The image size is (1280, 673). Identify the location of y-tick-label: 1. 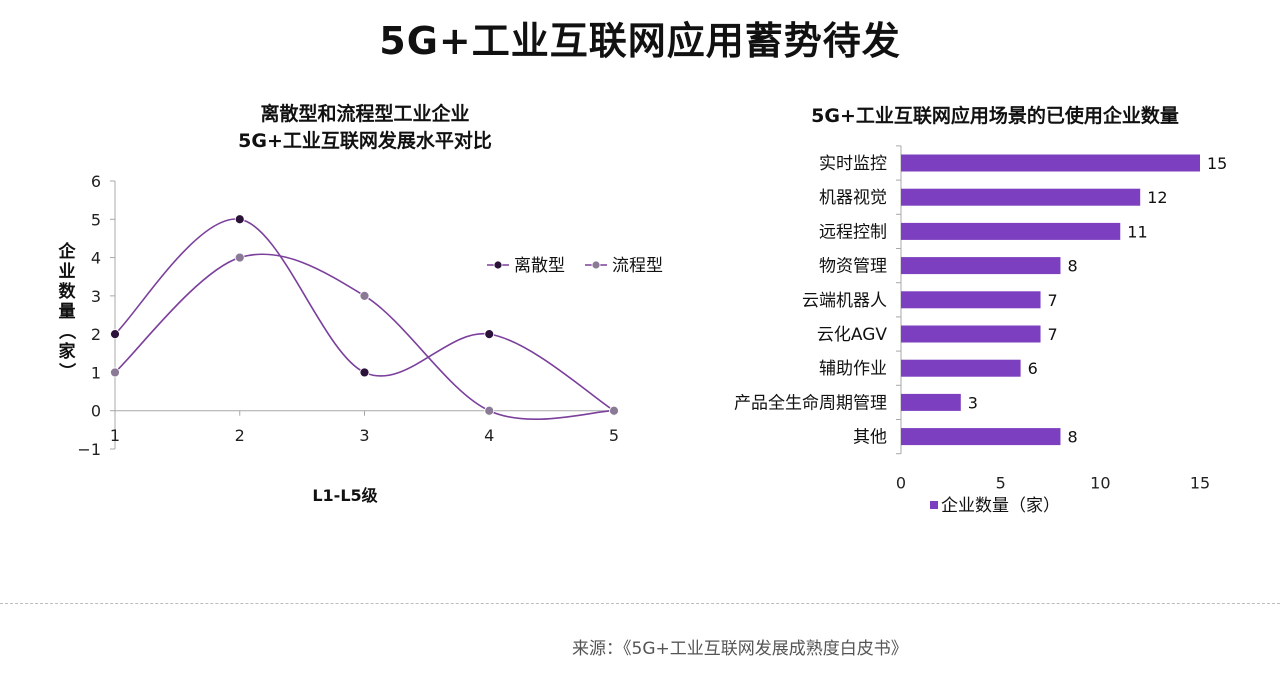
(96, 372).